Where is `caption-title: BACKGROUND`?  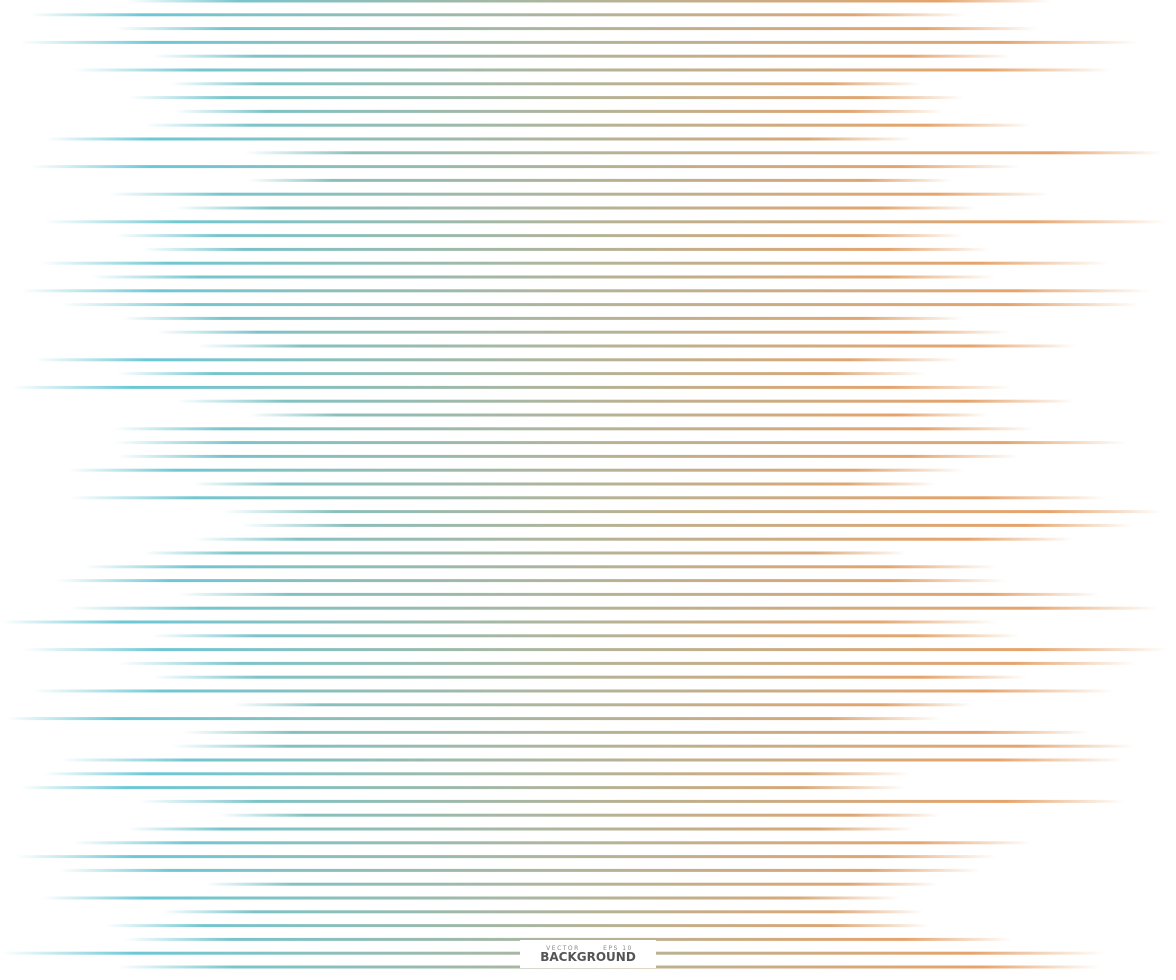 caption-title: BACKGROUND is located at coordinates (588, 957).